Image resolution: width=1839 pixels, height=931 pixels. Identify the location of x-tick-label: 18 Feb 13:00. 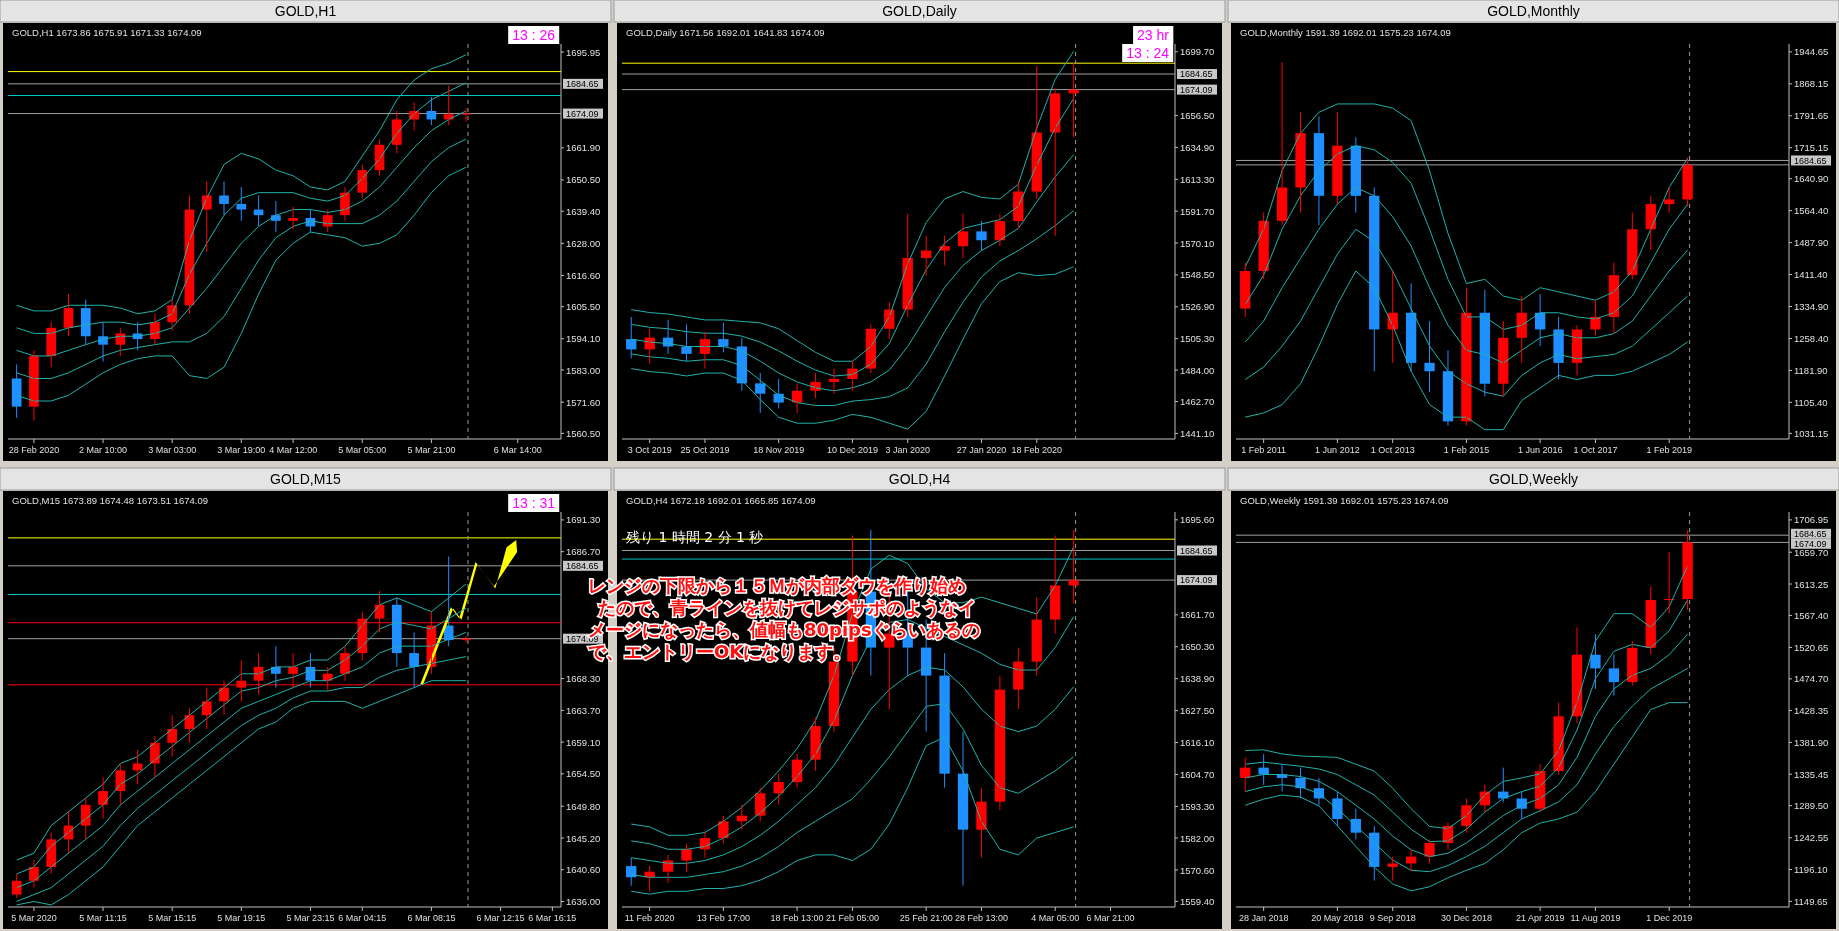
(797, 918).